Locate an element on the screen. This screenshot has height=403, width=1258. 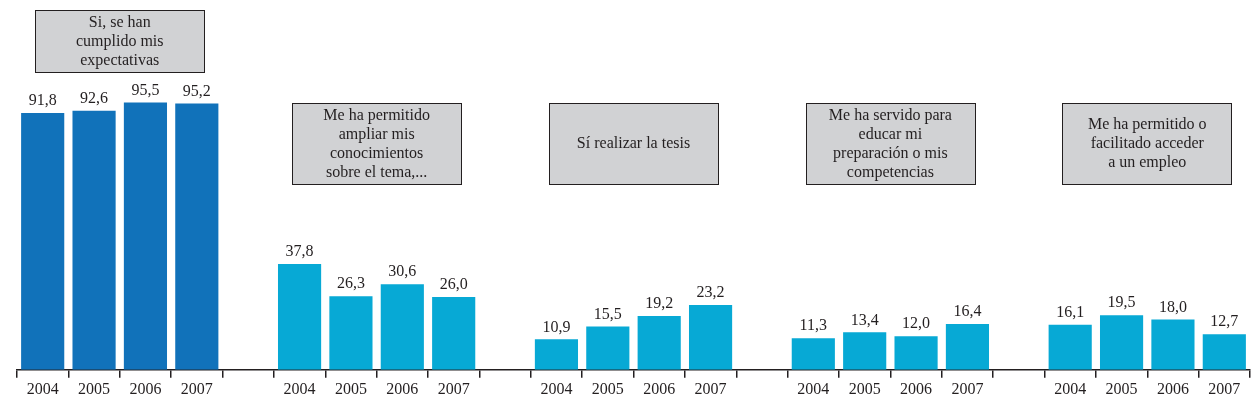
annotation: Sí realizar la tesis is located at coordinates (633, 143).